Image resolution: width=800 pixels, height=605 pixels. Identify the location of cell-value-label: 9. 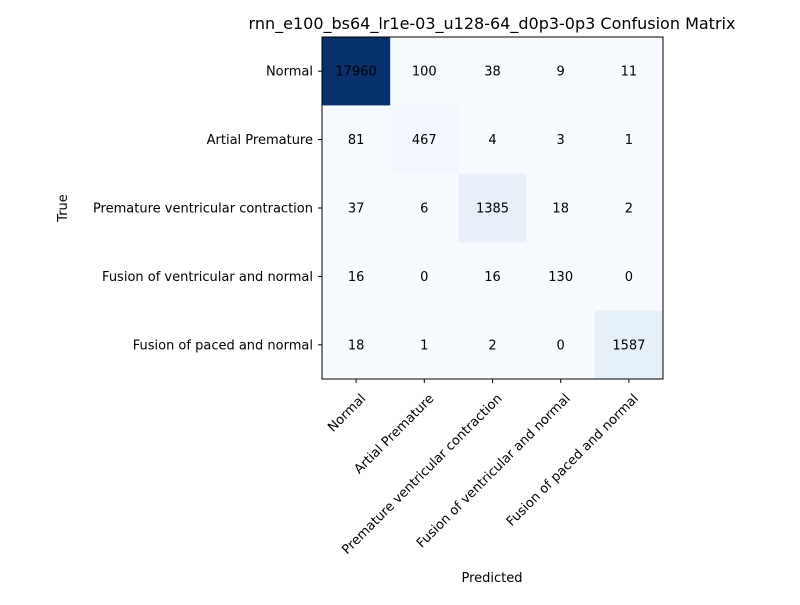
(561, 72).